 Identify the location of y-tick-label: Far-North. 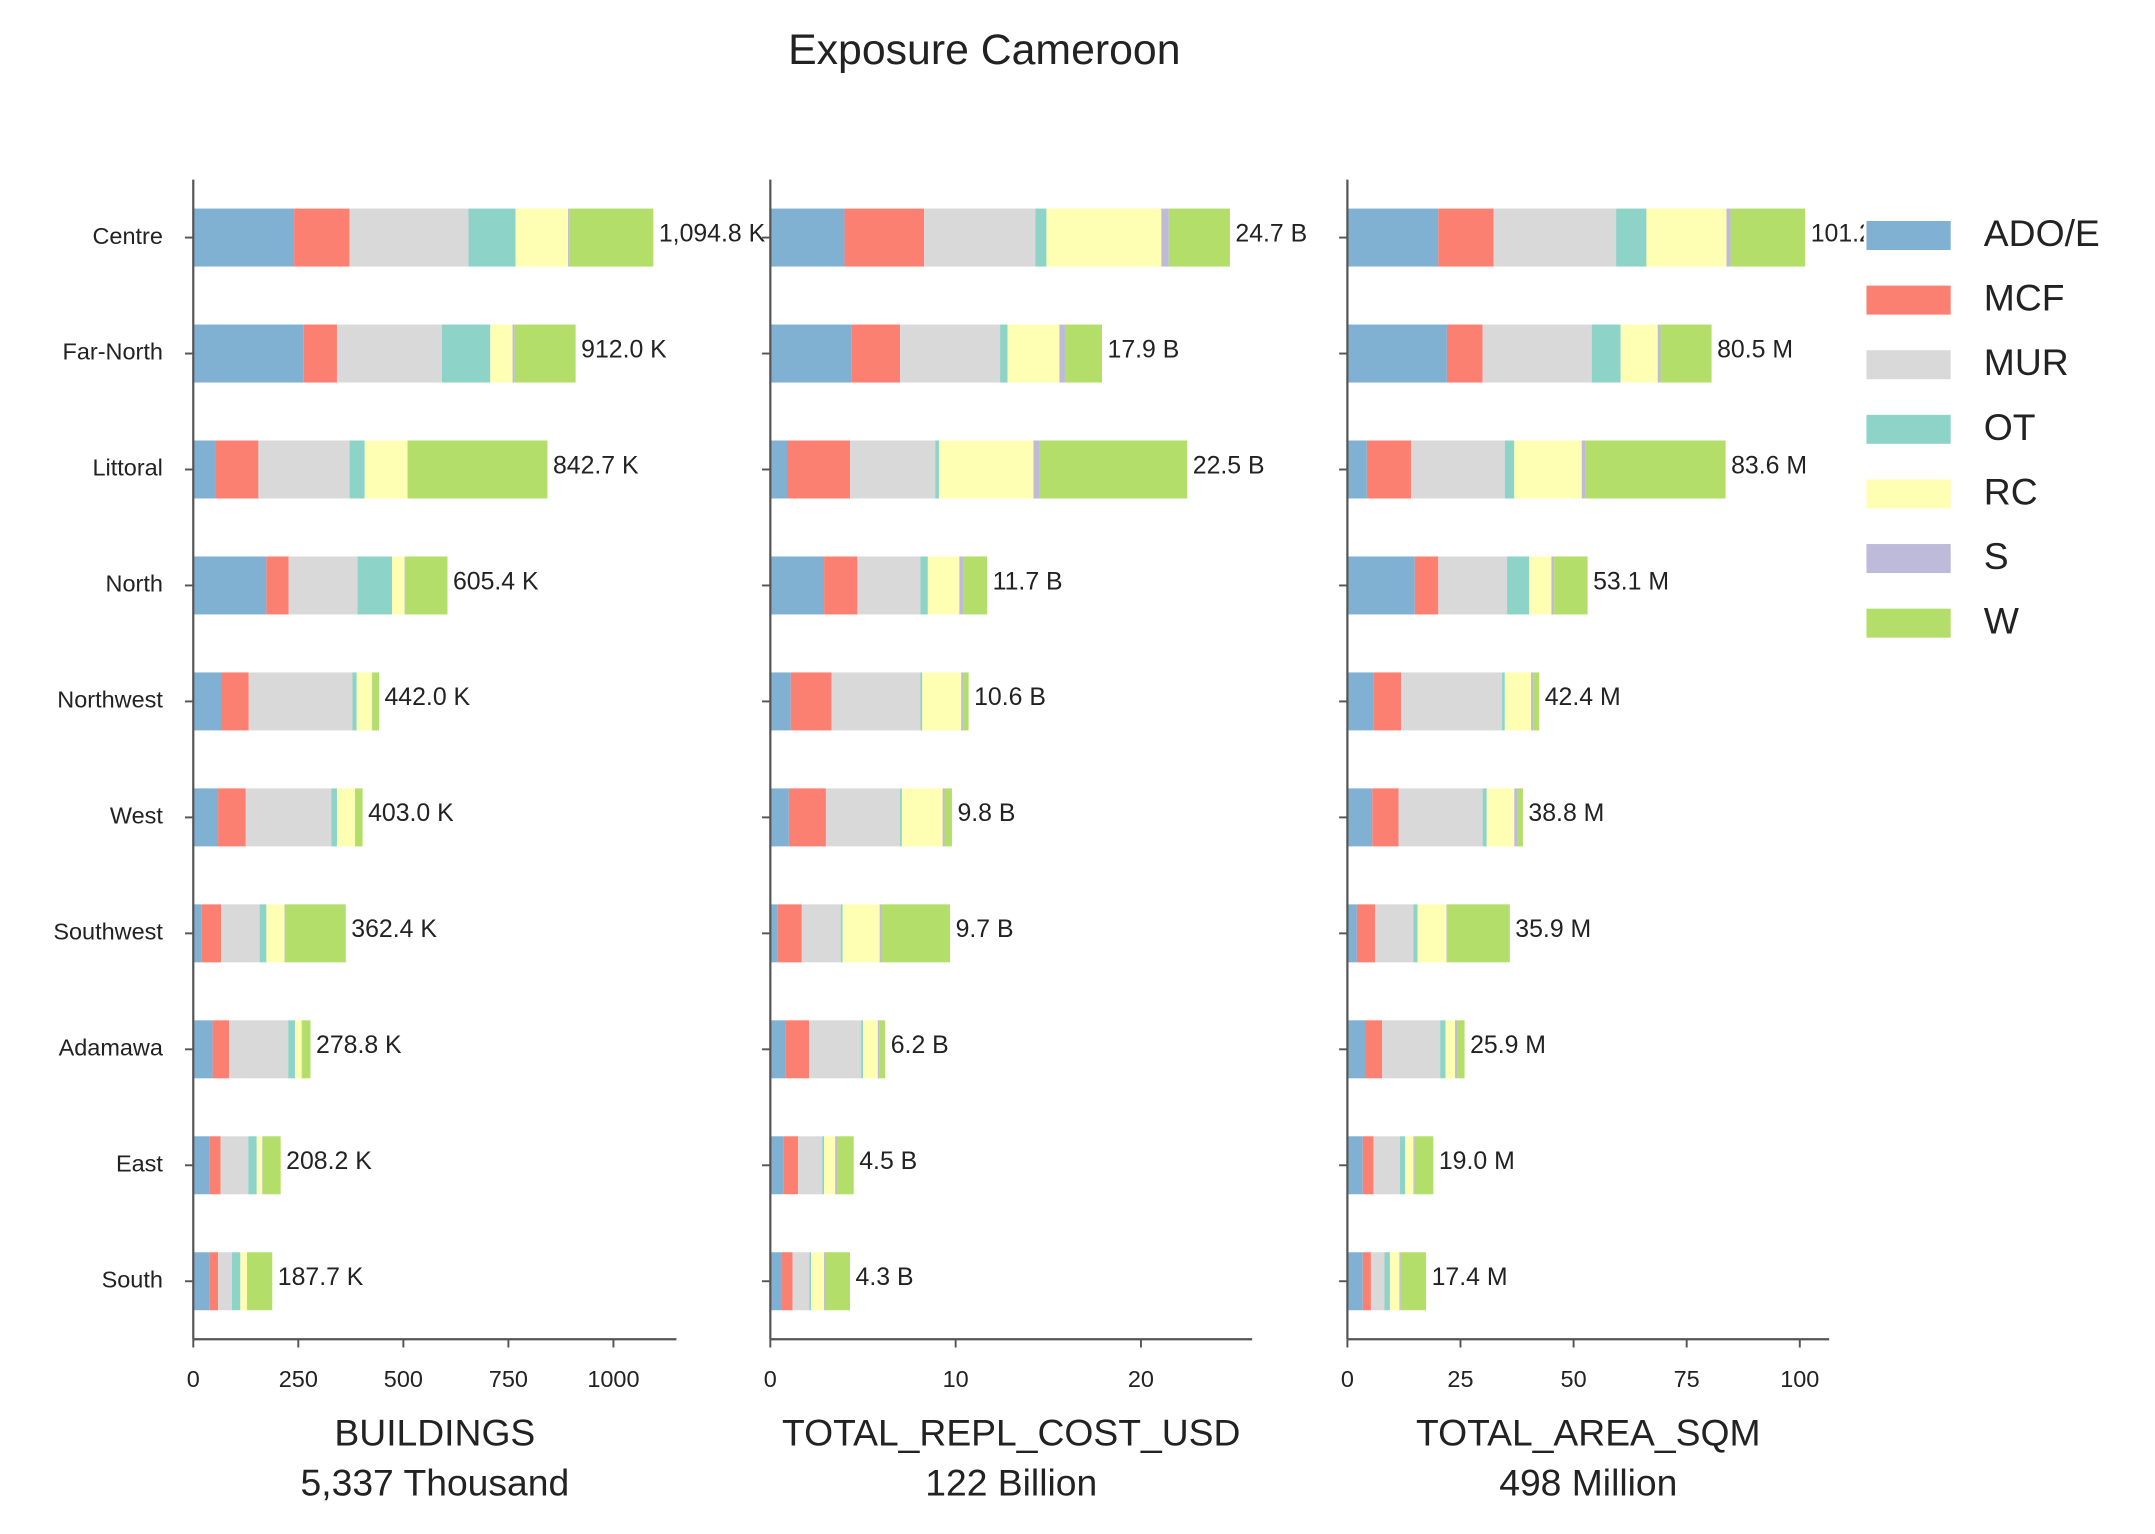
(113, 352).